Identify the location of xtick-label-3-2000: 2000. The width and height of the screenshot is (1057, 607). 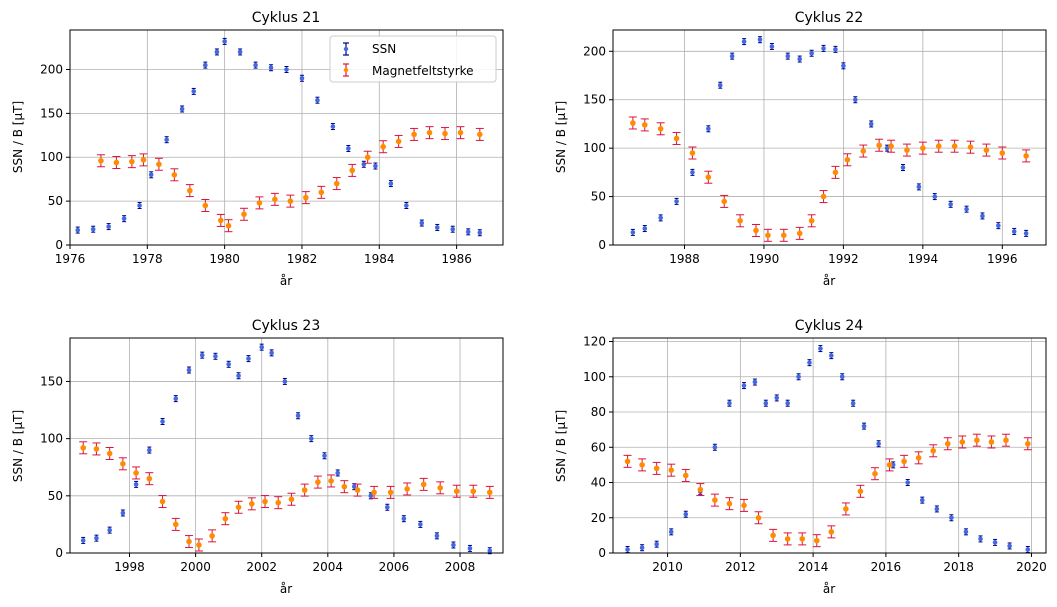
(195, 567).